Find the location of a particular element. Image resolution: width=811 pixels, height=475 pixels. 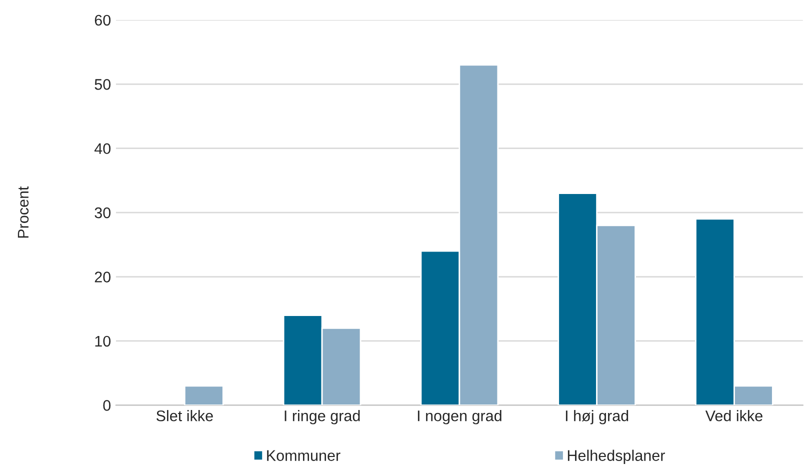

y-tick-label: 0 is located at coordinates (107, 405).